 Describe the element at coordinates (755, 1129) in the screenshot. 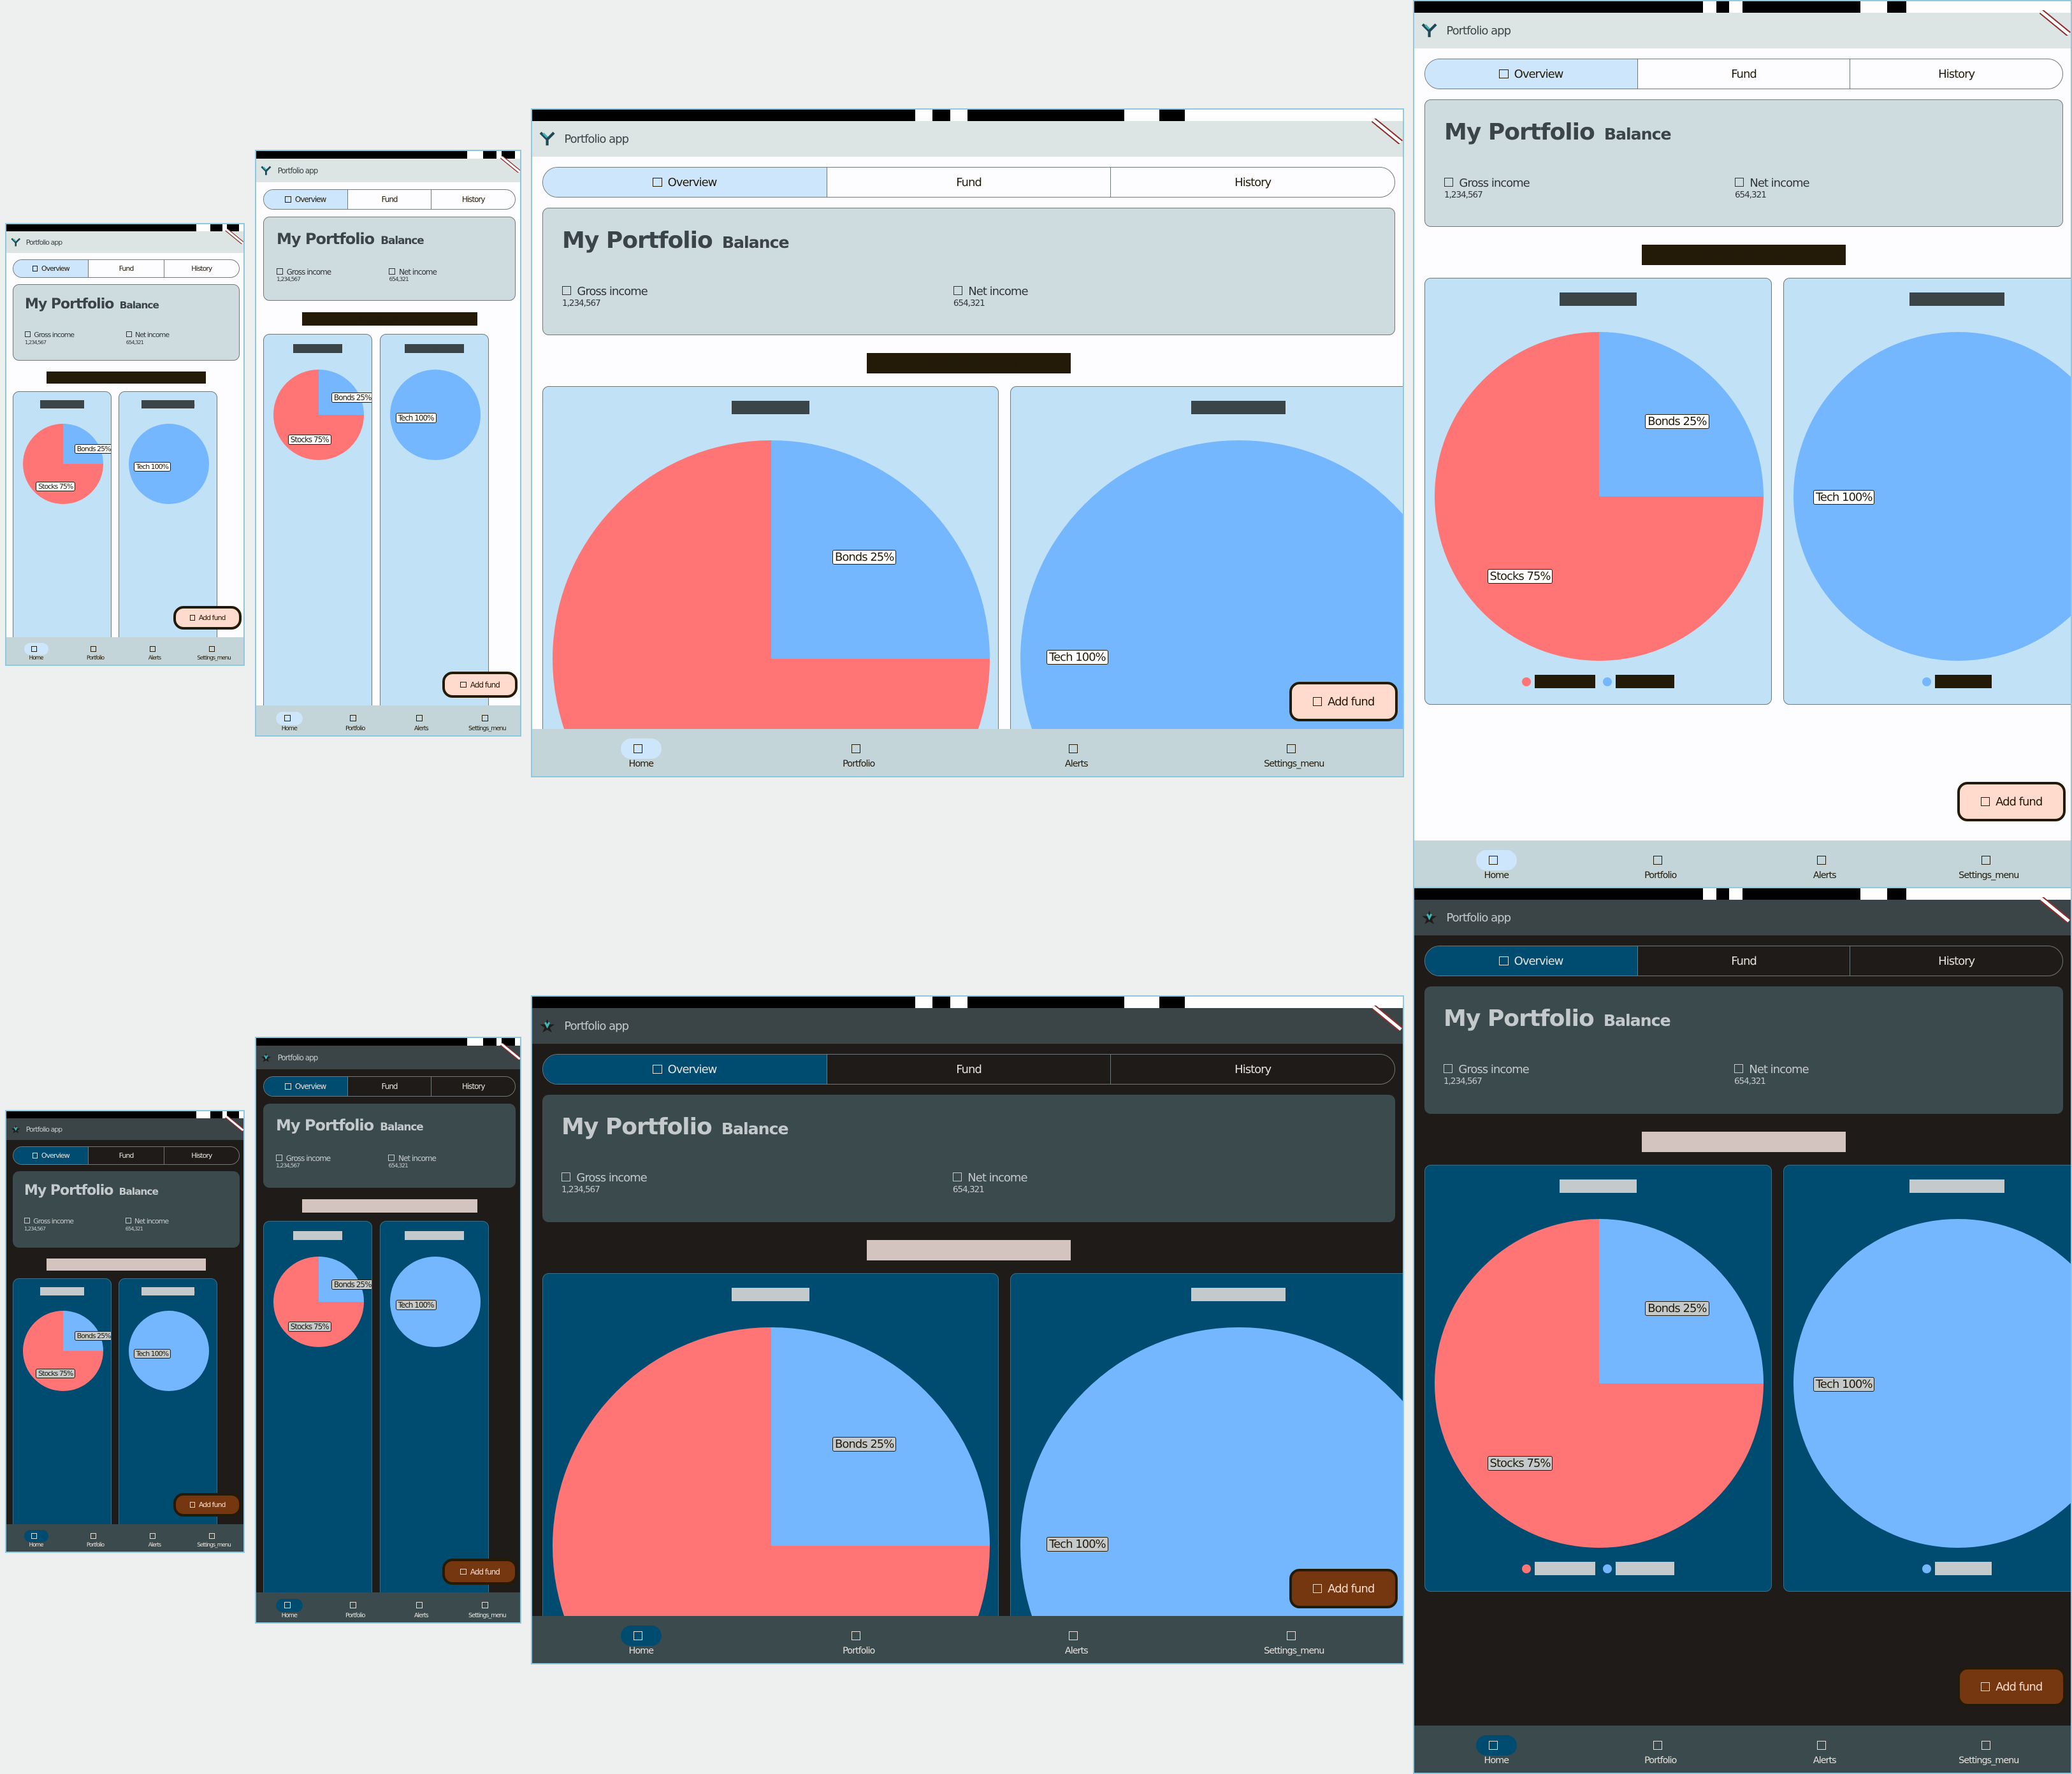

I see `portfolio-title-sub: Balance` at that location.